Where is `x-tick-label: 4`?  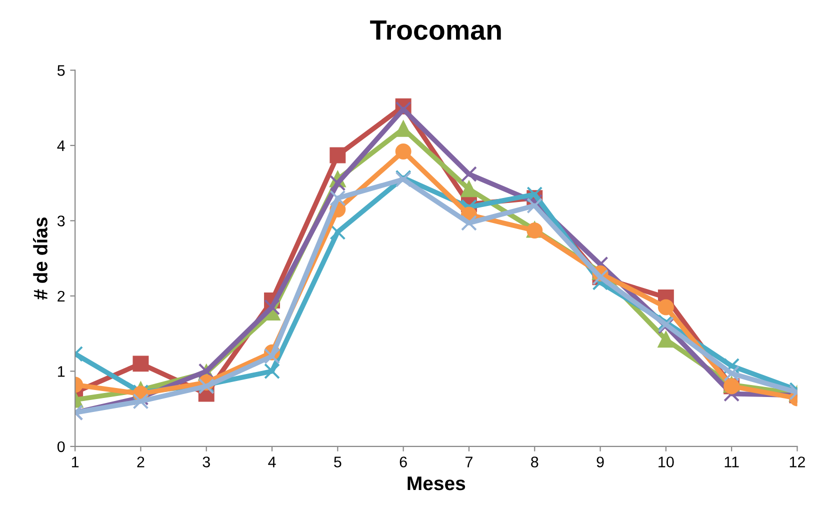
x-tick-label: 4 is located at coordinates (272, 462).